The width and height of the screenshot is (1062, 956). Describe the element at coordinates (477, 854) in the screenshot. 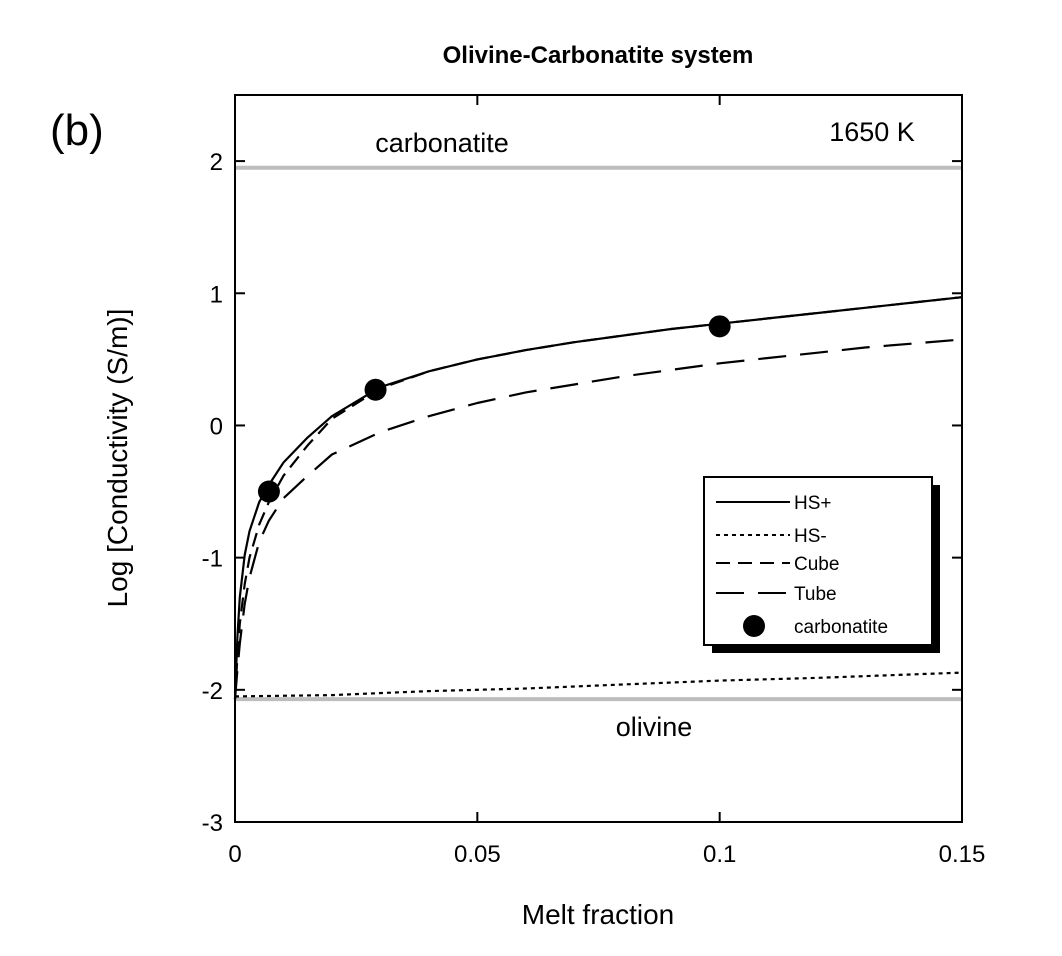

I see `x-tick-label: 0.05` at that location.